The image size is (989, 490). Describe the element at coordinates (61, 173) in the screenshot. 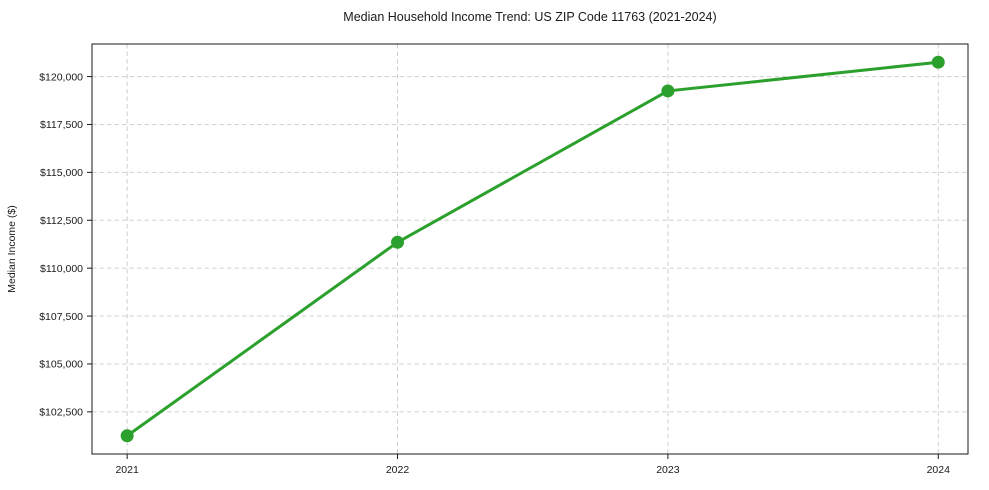

I see `y-tick-label: $115,000` at that location.